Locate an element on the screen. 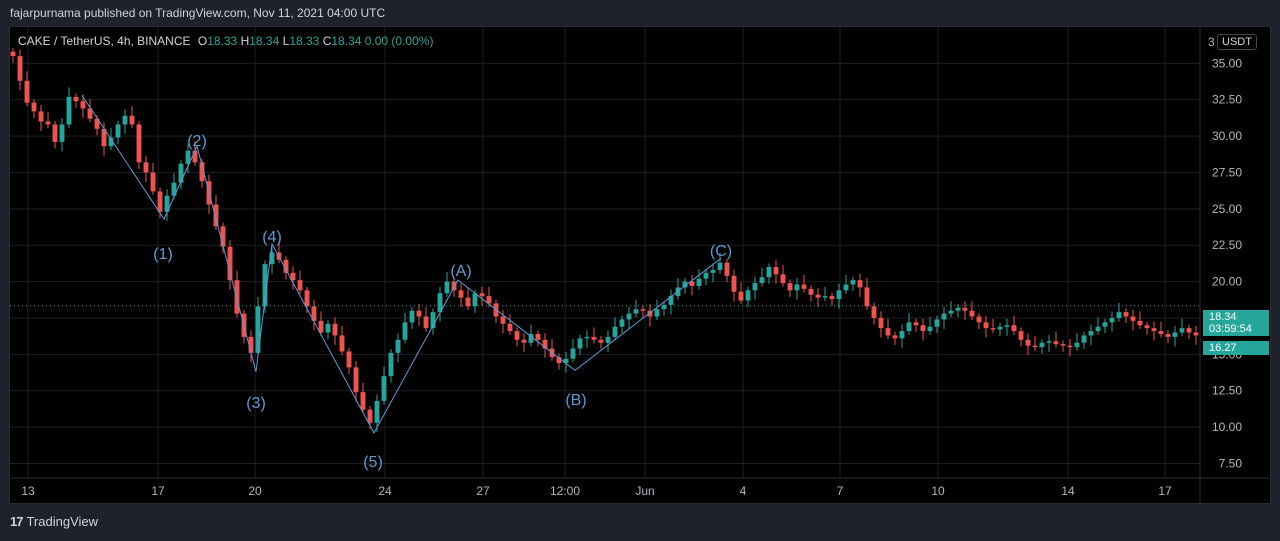 The height and width of the screenshot is (541, 1280). x-tick-label: Jun is located at coordinates (644, 491).